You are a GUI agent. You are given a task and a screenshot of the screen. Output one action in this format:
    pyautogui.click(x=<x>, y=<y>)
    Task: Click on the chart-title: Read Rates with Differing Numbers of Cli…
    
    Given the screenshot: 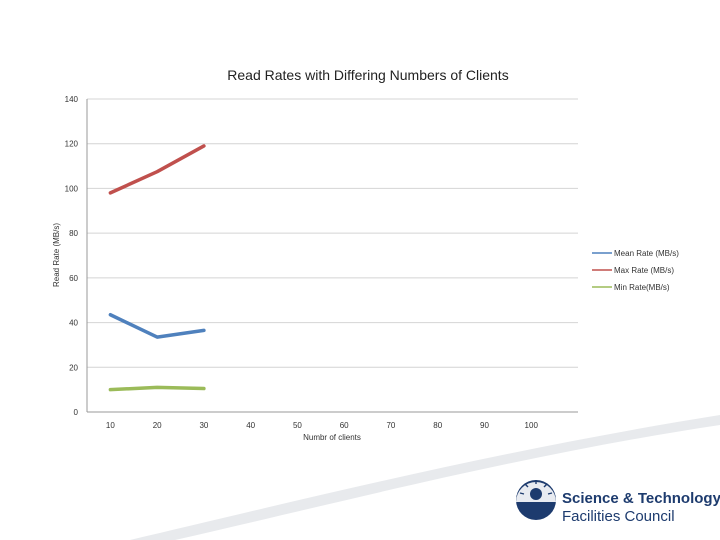 What is the action you would take?
    pyautogui.click(x=367, y=75)
    